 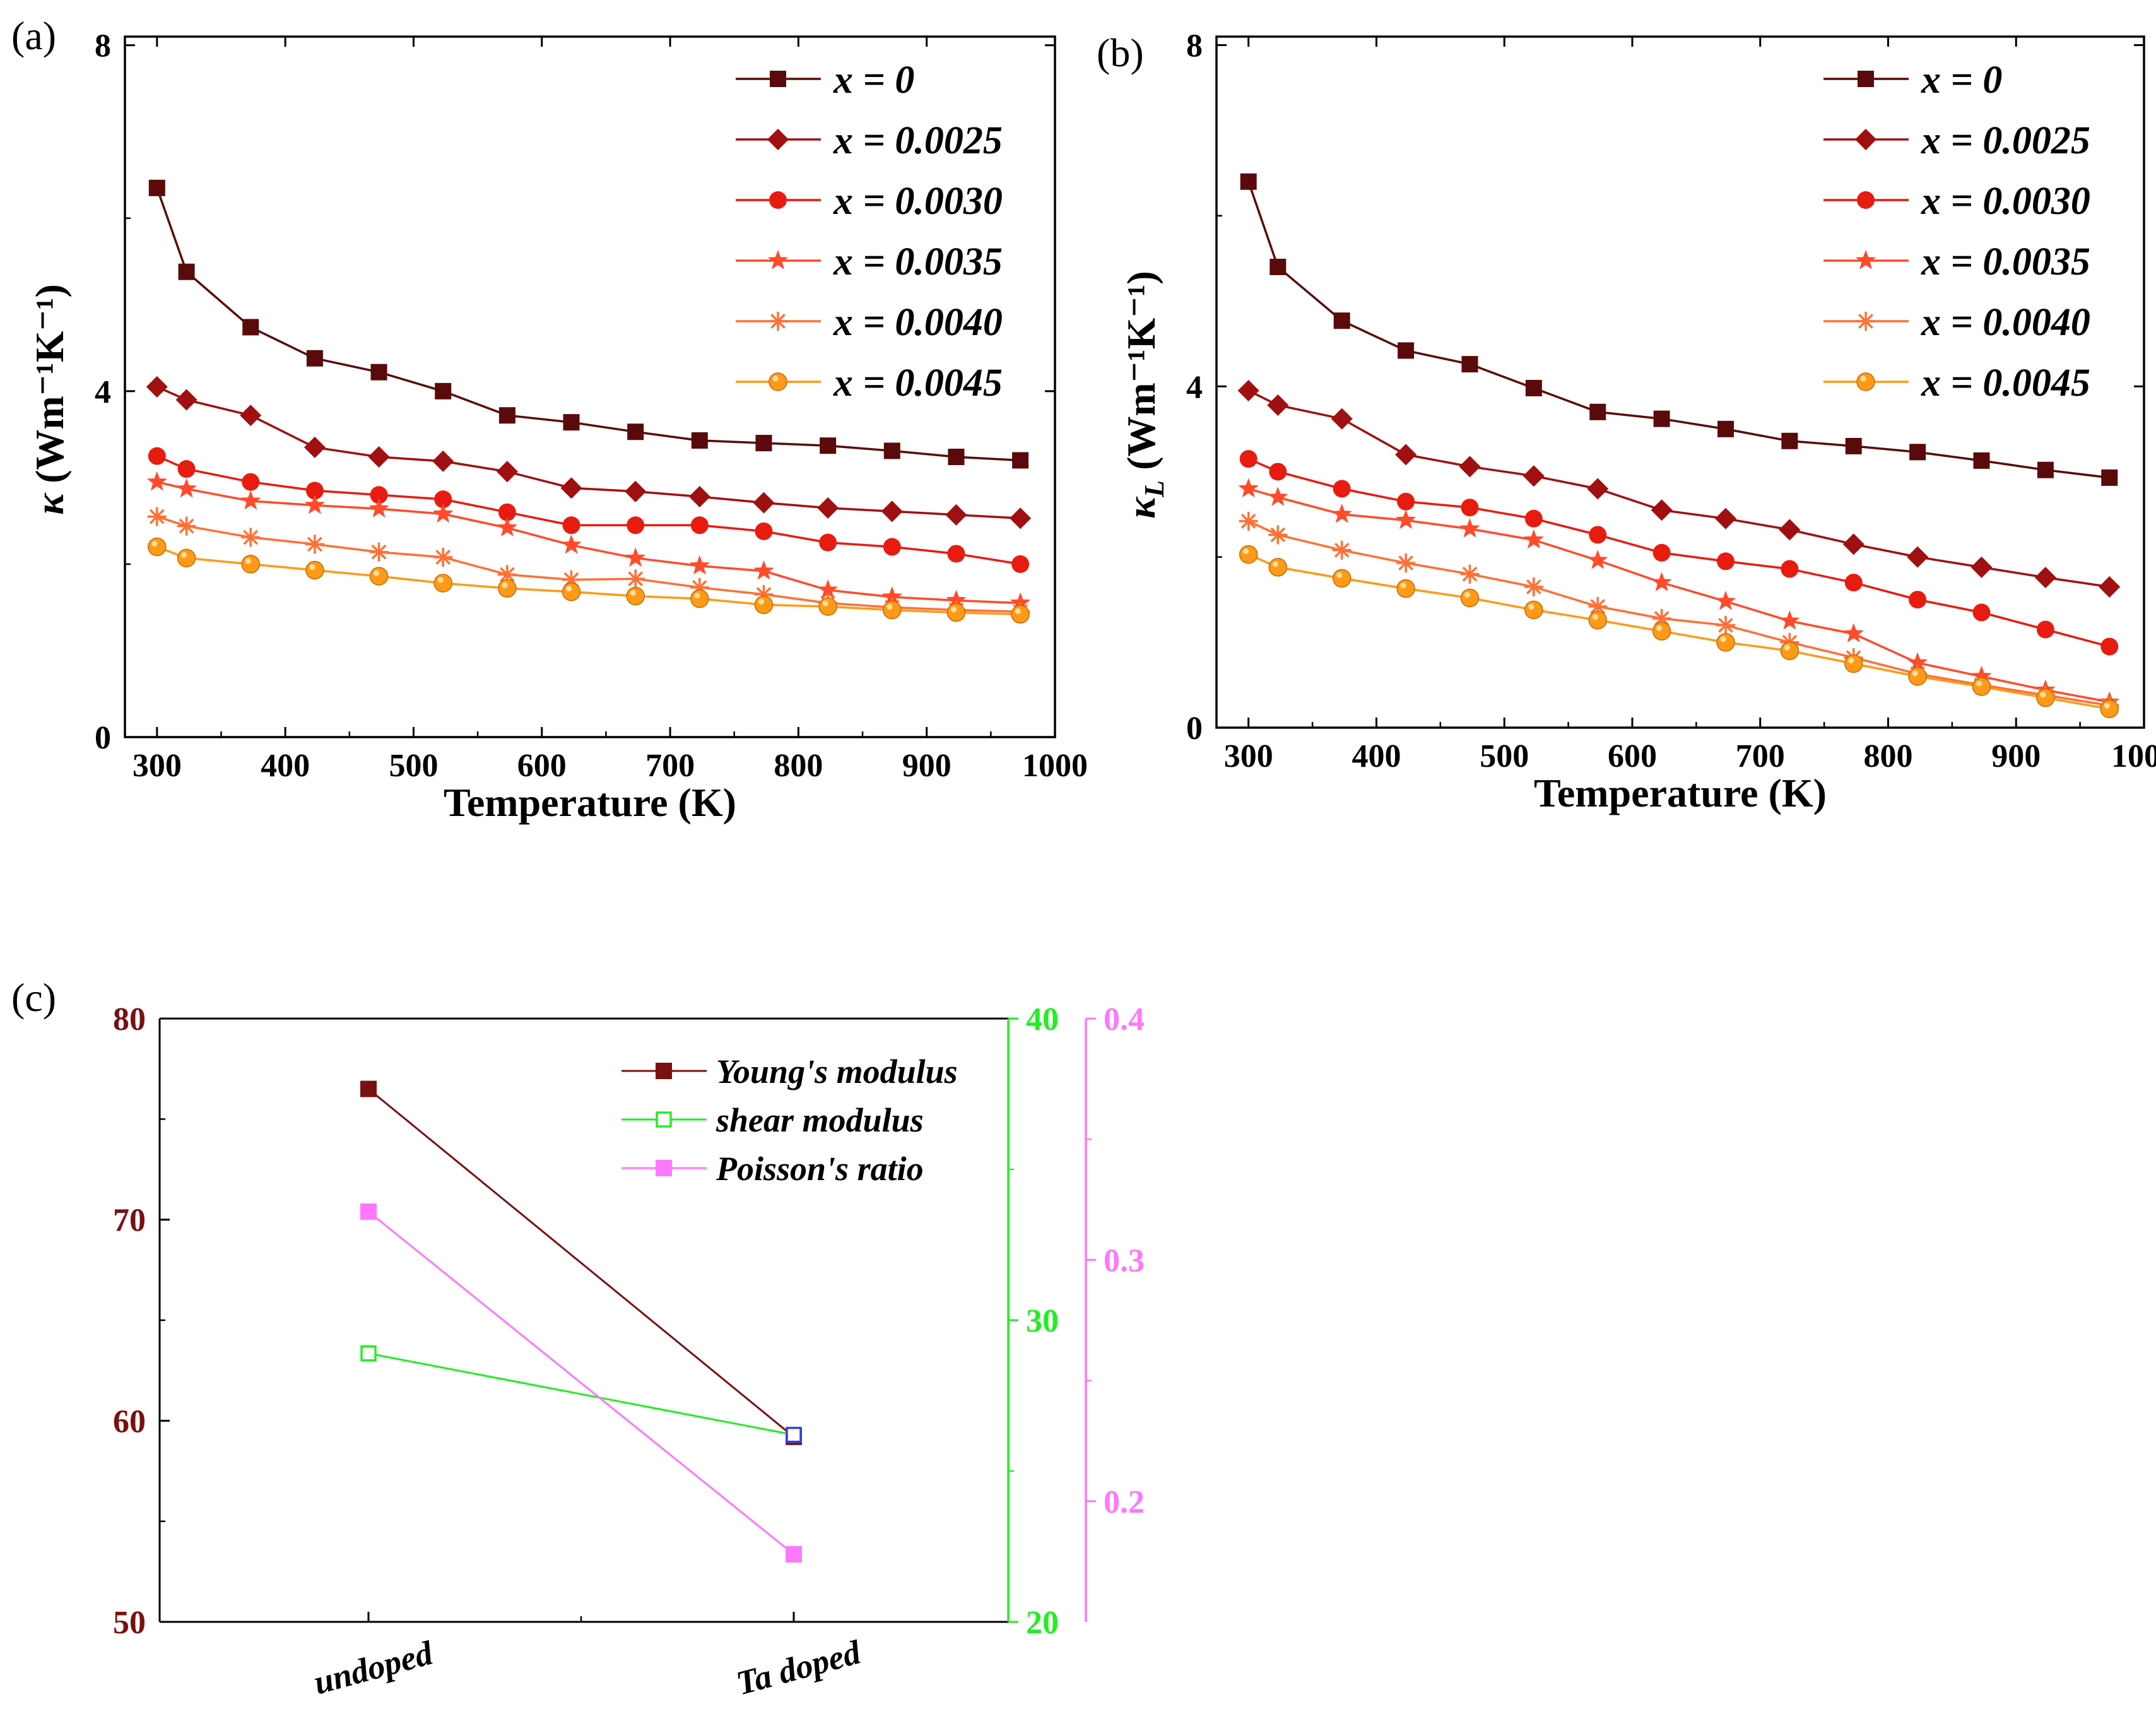 What do you see at coordinates (129, 1623) in the screenshot?
I see `y1-tick-label: 50` at bounding box center [129, 1623].